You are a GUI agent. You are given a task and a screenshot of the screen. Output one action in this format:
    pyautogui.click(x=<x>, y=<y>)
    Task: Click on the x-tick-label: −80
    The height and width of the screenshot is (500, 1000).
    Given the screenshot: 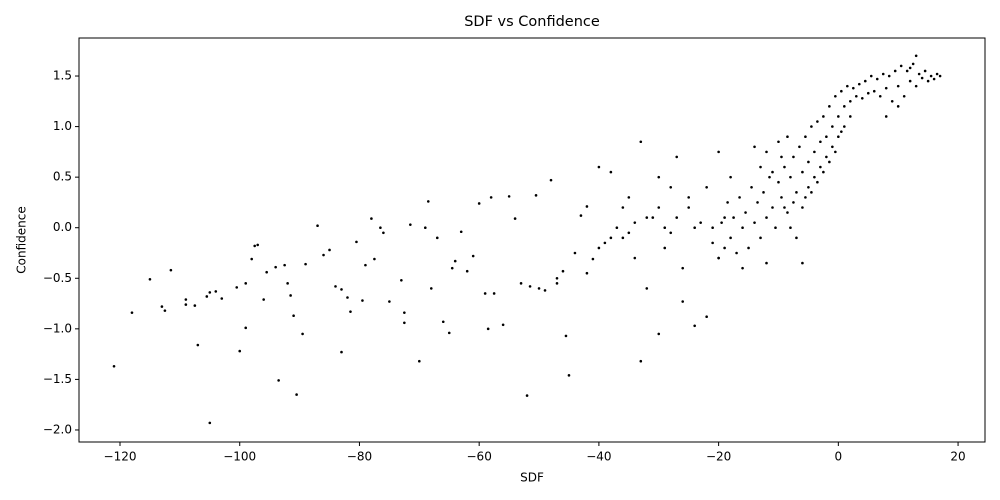 What is the action you would take?
    pyautogui.click(x=359, y=457)
    